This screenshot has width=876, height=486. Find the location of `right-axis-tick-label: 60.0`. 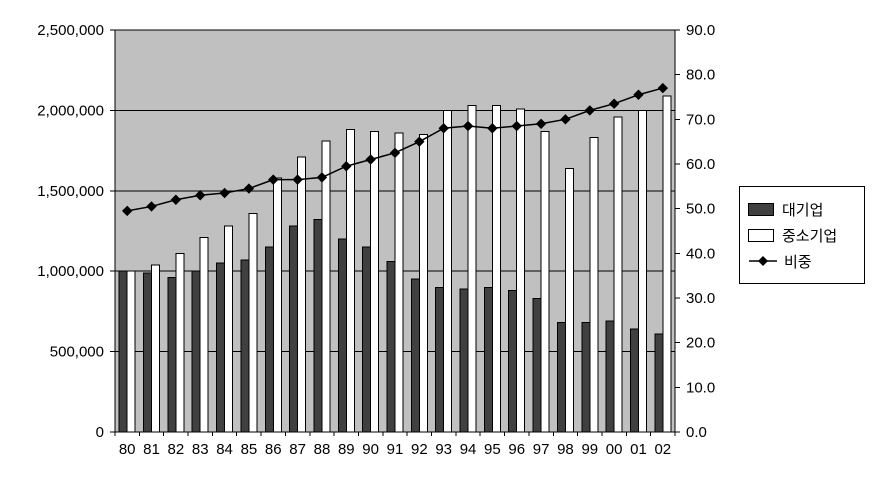

right-axis-tick-label: 60.0 is located at coordinates (700, 164).